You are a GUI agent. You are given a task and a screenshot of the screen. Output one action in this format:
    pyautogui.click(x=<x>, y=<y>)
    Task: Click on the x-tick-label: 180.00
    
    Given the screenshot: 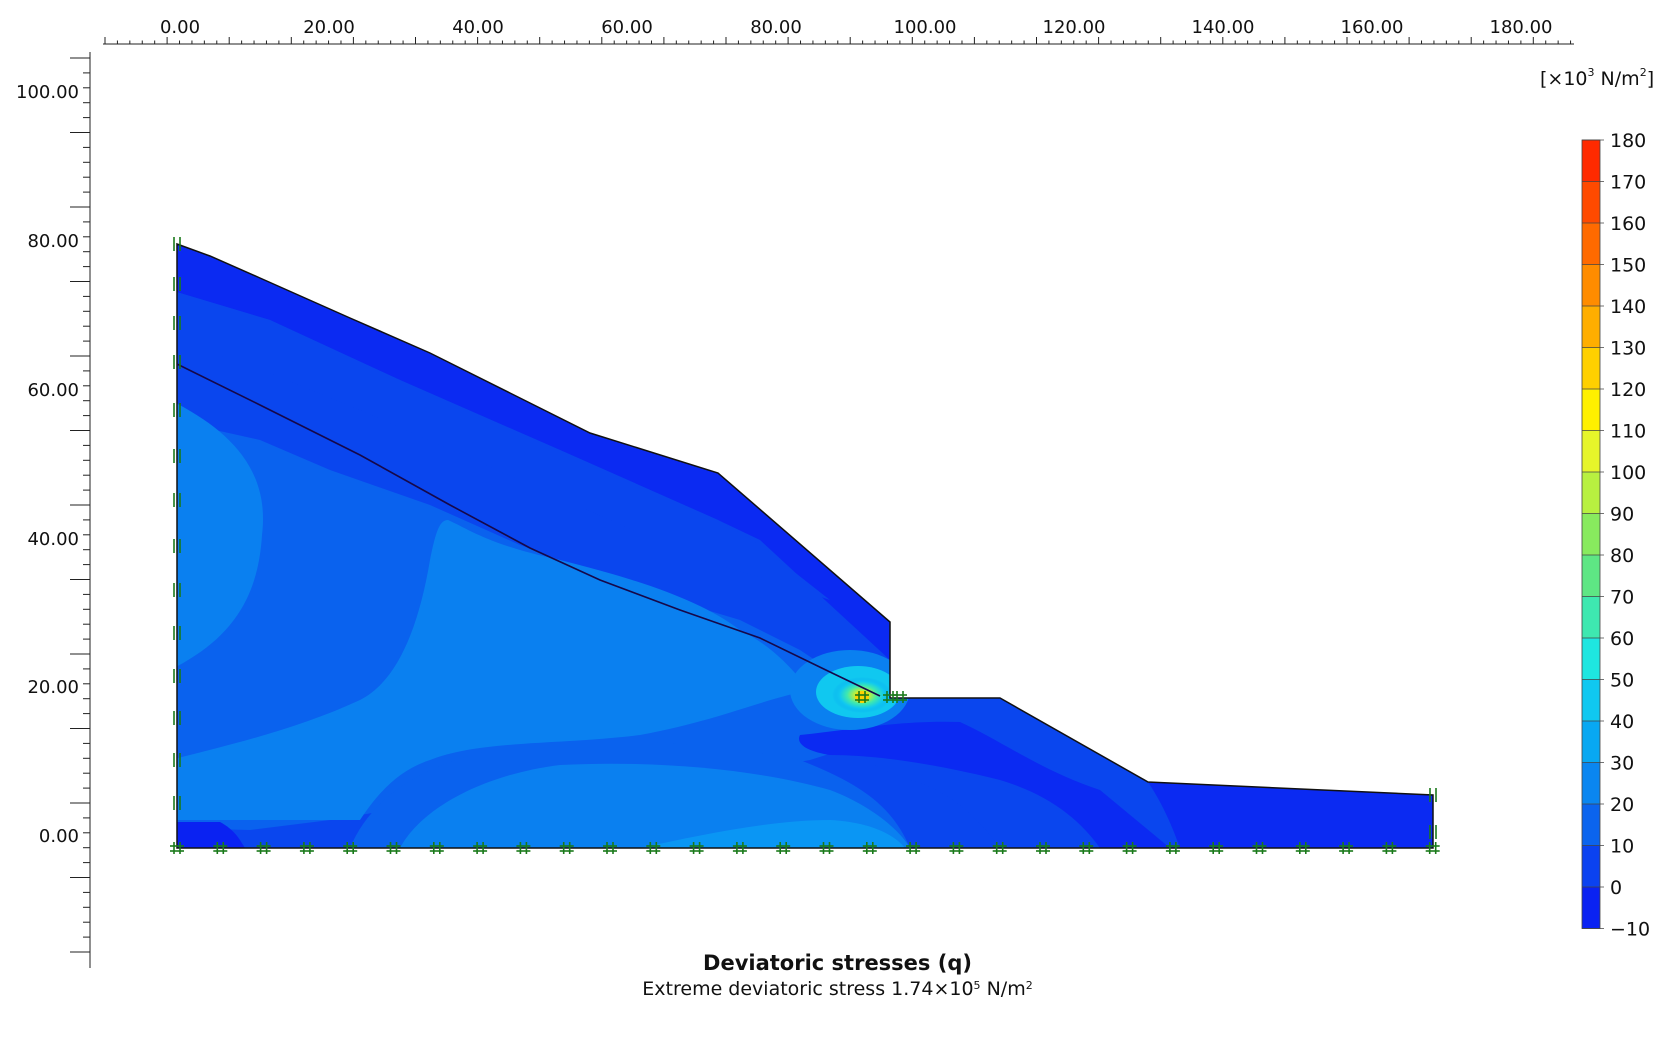 What is the action you would take?
    pyautogui.click(x=1521, y=27)
    